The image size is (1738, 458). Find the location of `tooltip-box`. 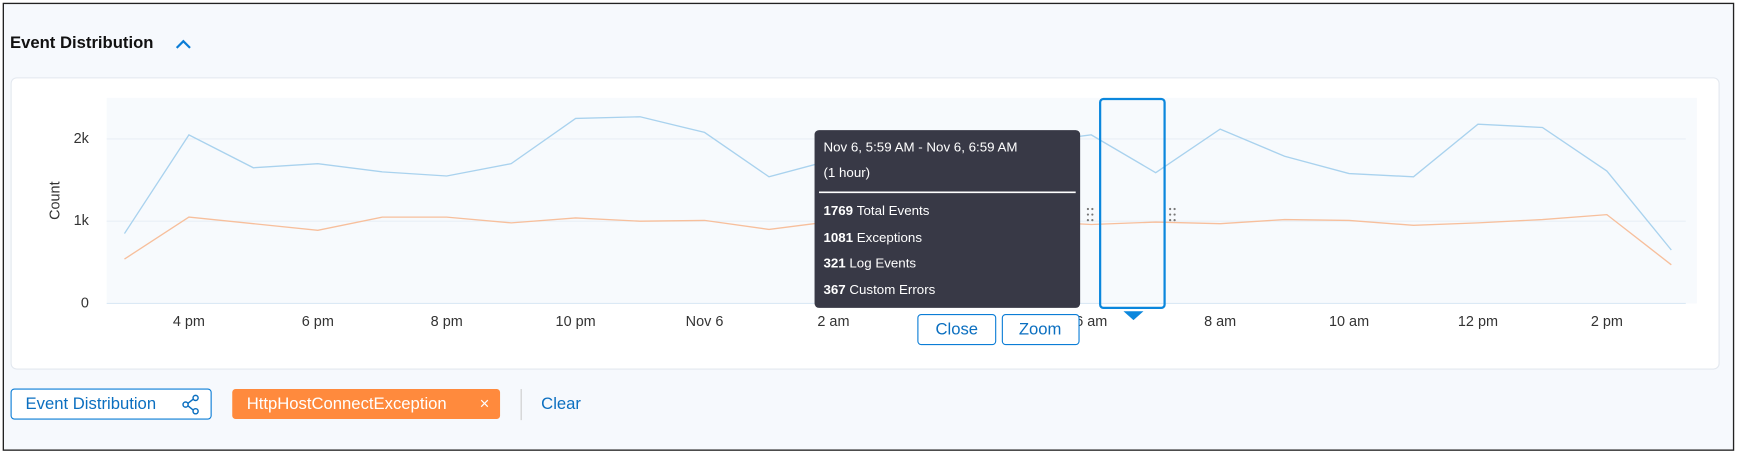

tooltip-box is located at coordinates (947, 219).